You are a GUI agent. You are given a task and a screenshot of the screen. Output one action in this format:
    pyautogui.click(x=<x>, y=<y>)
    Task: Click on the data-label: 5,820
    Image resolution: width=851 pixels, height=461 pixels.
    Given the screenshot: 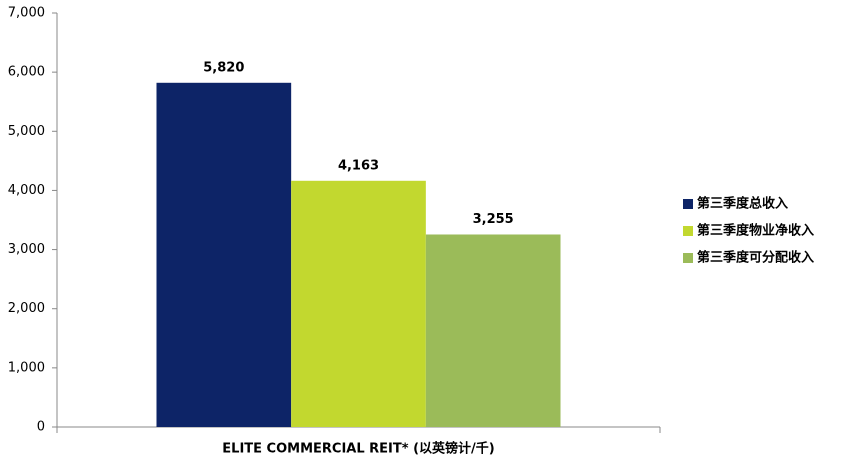 What is the action you would take?
    pyautogui.click(x=223, y=67)
    